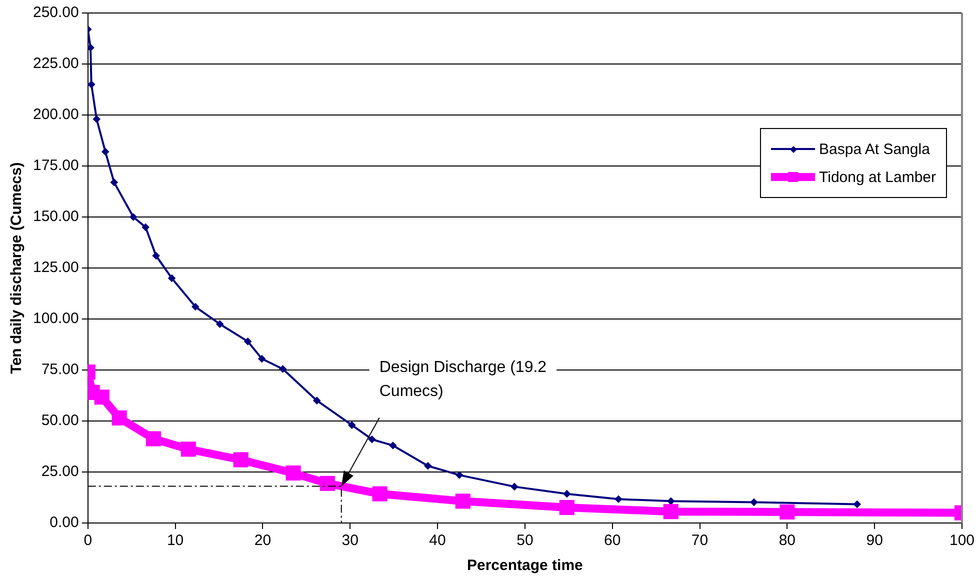 Image resolution: width=978 pixels, height=583 pixels. I want to click on y-axis-title: Ten daily discharge (Cumecs), so click(17, 268).